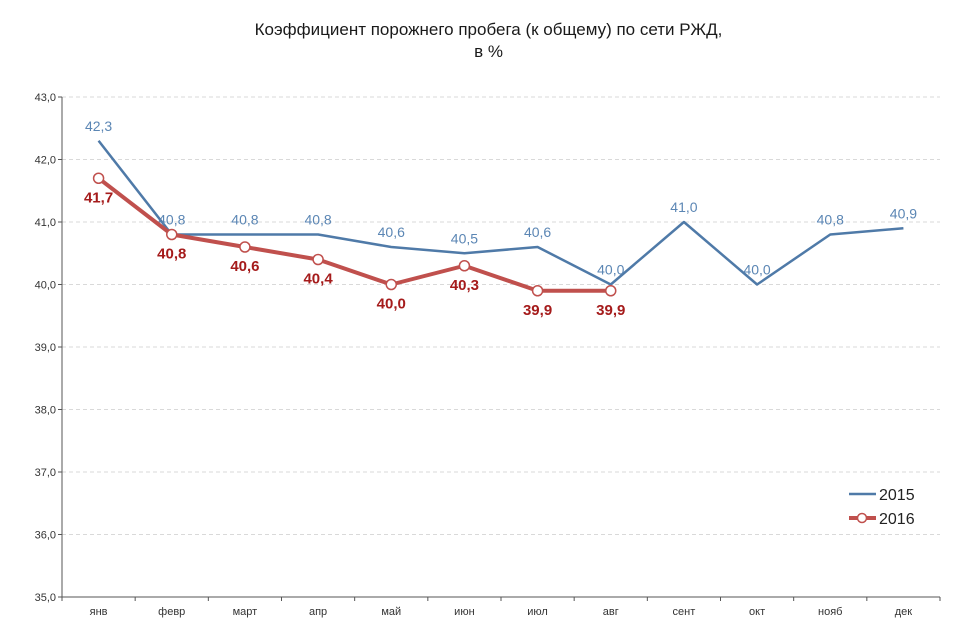  Describe the element at coordinates (98, 126) in the screenshot. I see `data-label-2015: 42,3` at that location.